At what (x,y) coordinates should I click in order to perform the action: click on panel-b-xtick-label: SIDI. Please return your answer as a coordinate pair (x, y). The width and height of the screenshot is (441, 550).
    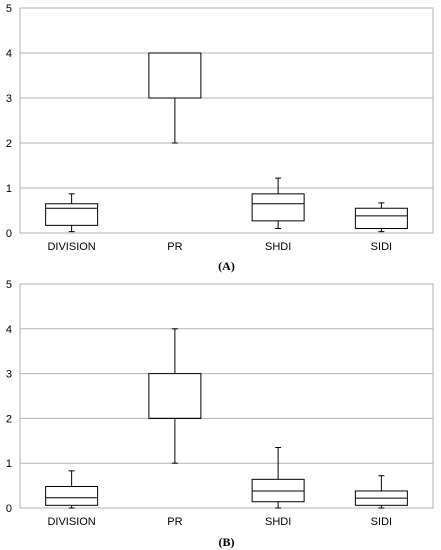
    Looking at the image, I should click on (381, 522).